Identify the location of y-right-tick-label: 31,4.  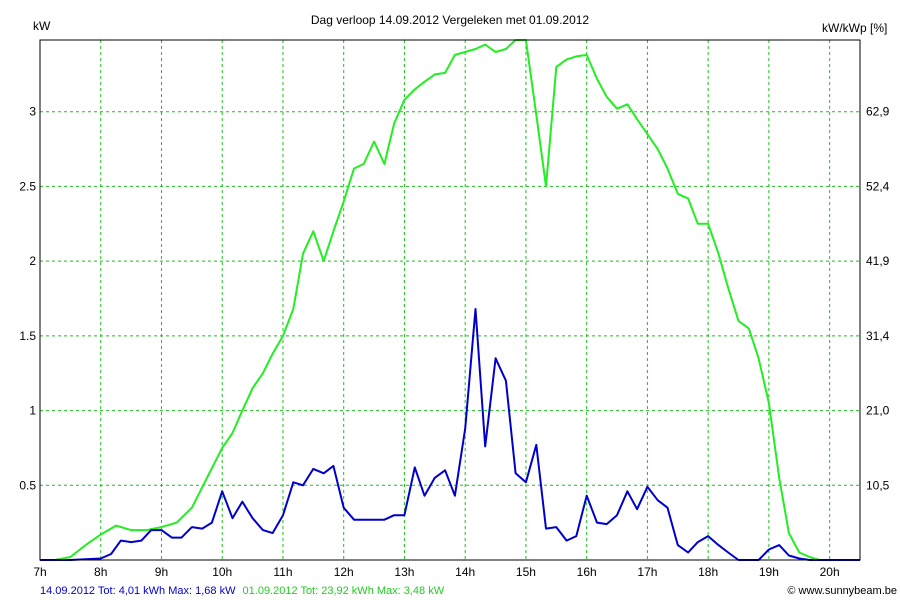
(878, 336).